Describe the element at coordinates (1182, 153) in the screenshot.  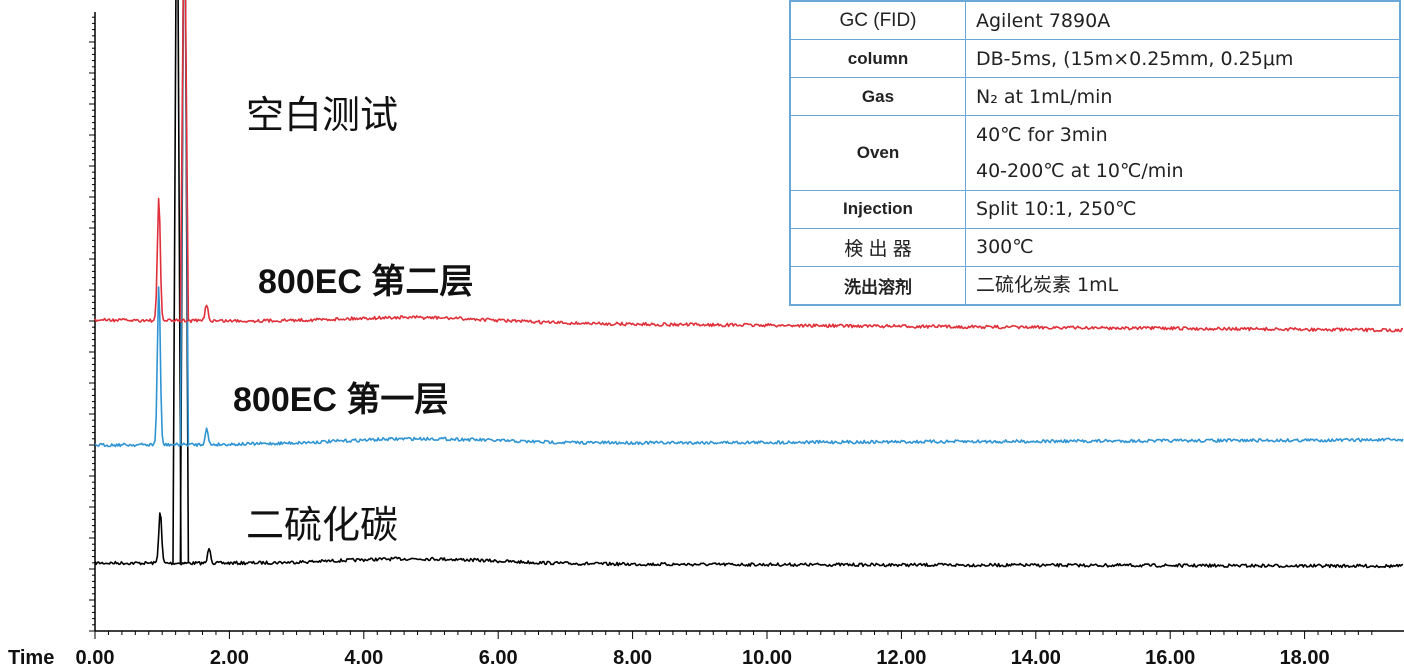
I see `table-value: 40℃ for 3min 40-200℃ at 10℃/min` at that location.